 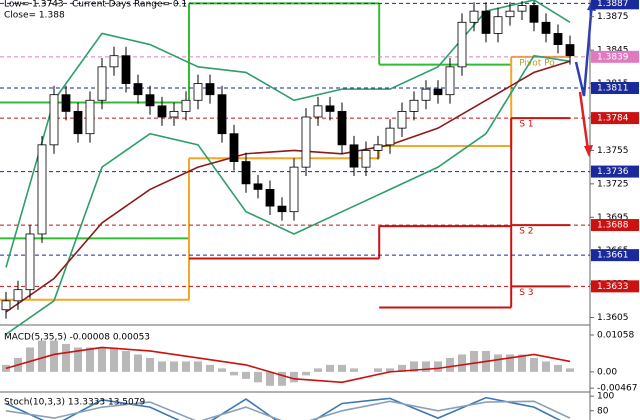 I want to click on stoch-tick-label: 100, so click(x=605, y=397).